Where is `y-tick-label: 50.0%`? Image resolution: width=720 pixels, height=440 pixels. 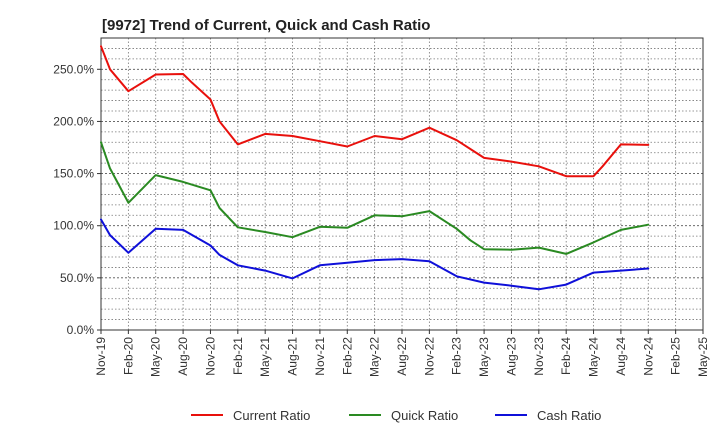
y-tick-label: 50.0% is located at coordinates (77, 278).